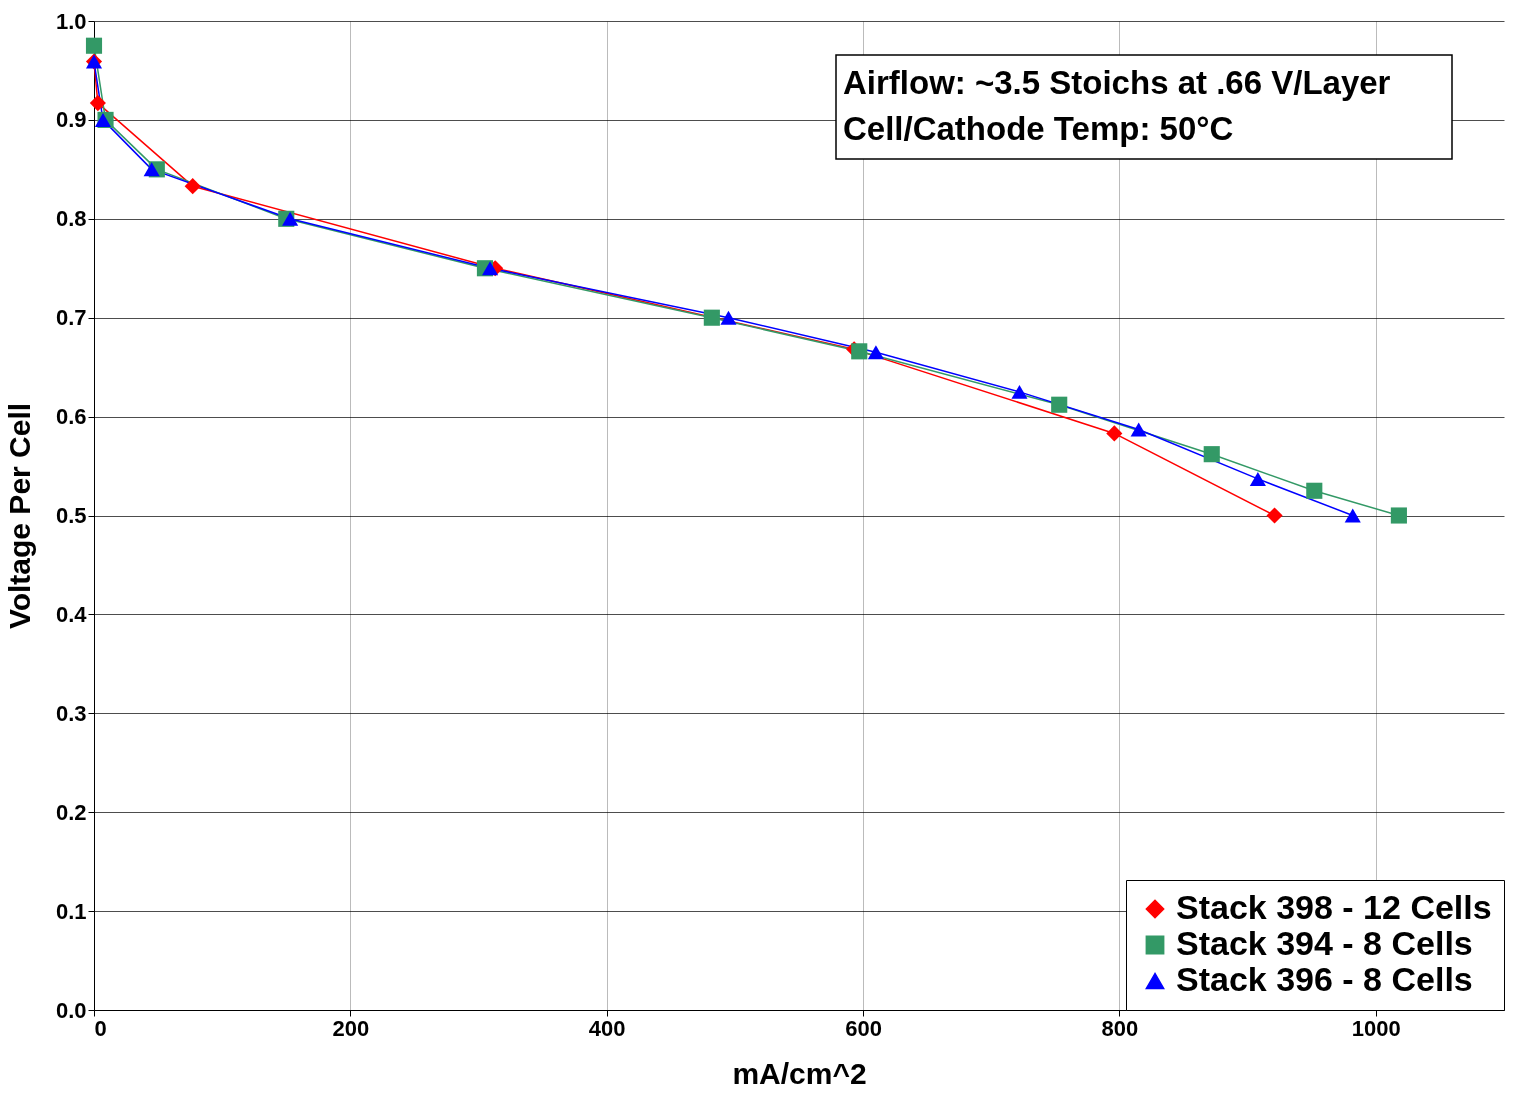 The image size is (1536, 1120). I want to click on annotation: Cell/Cathode Temp: 50°C, so click(1038, 128).